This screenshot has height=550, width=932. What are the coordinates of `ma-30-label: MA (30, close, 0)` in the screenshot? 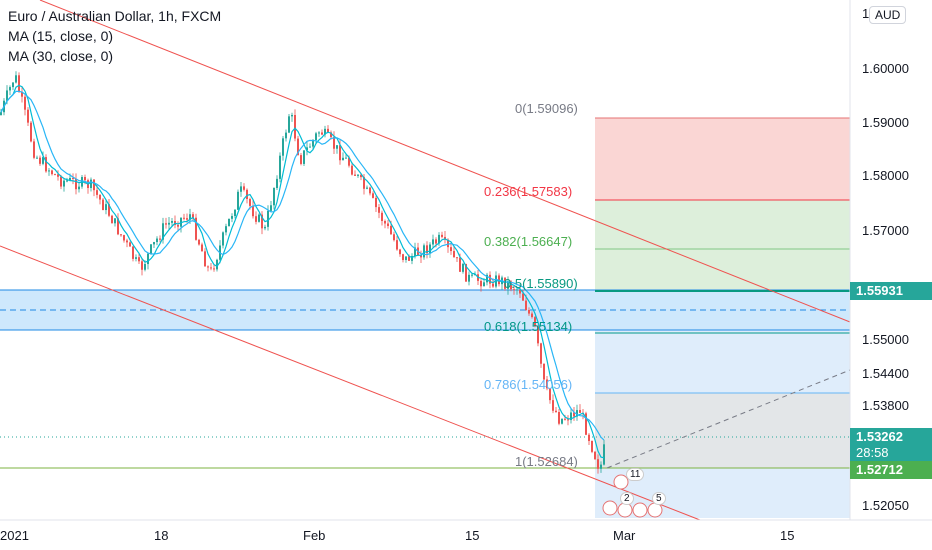 It's located at (61, 56).